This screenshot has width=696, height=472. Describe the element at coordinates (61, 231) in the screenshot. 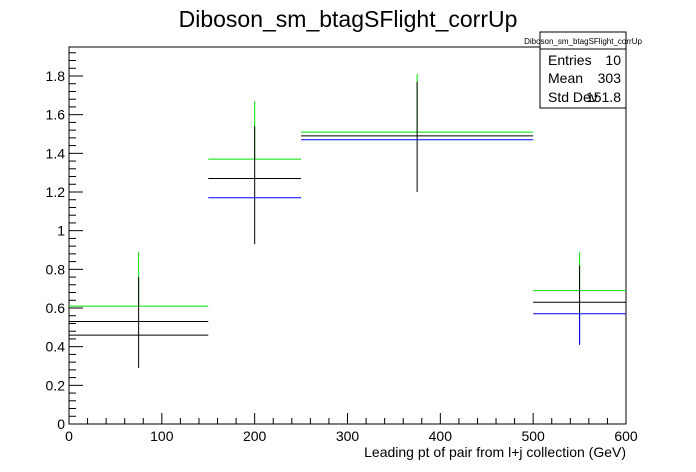

I see `y-tick-label: 1` at that location.